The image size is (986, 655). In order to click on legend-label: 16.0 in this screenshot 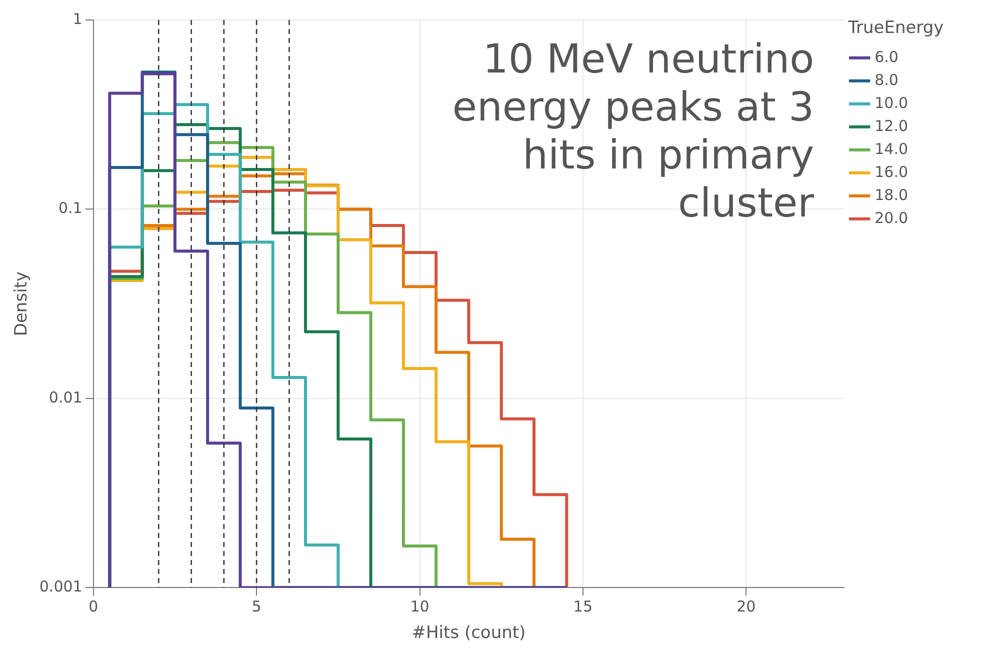, I will do `click(891, 171)`.